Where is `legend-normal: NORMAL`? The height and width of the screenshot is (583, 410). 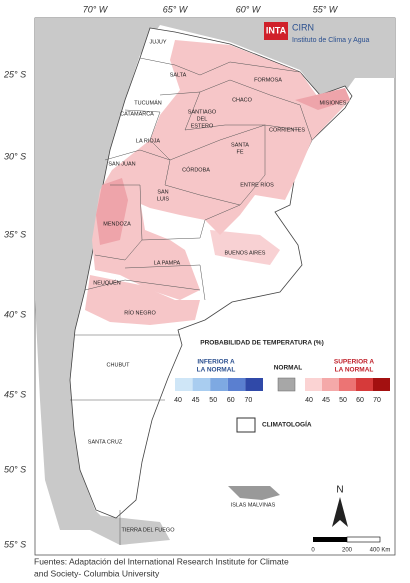 legend-normal: NORMAL is located at coordinates (288, 368).